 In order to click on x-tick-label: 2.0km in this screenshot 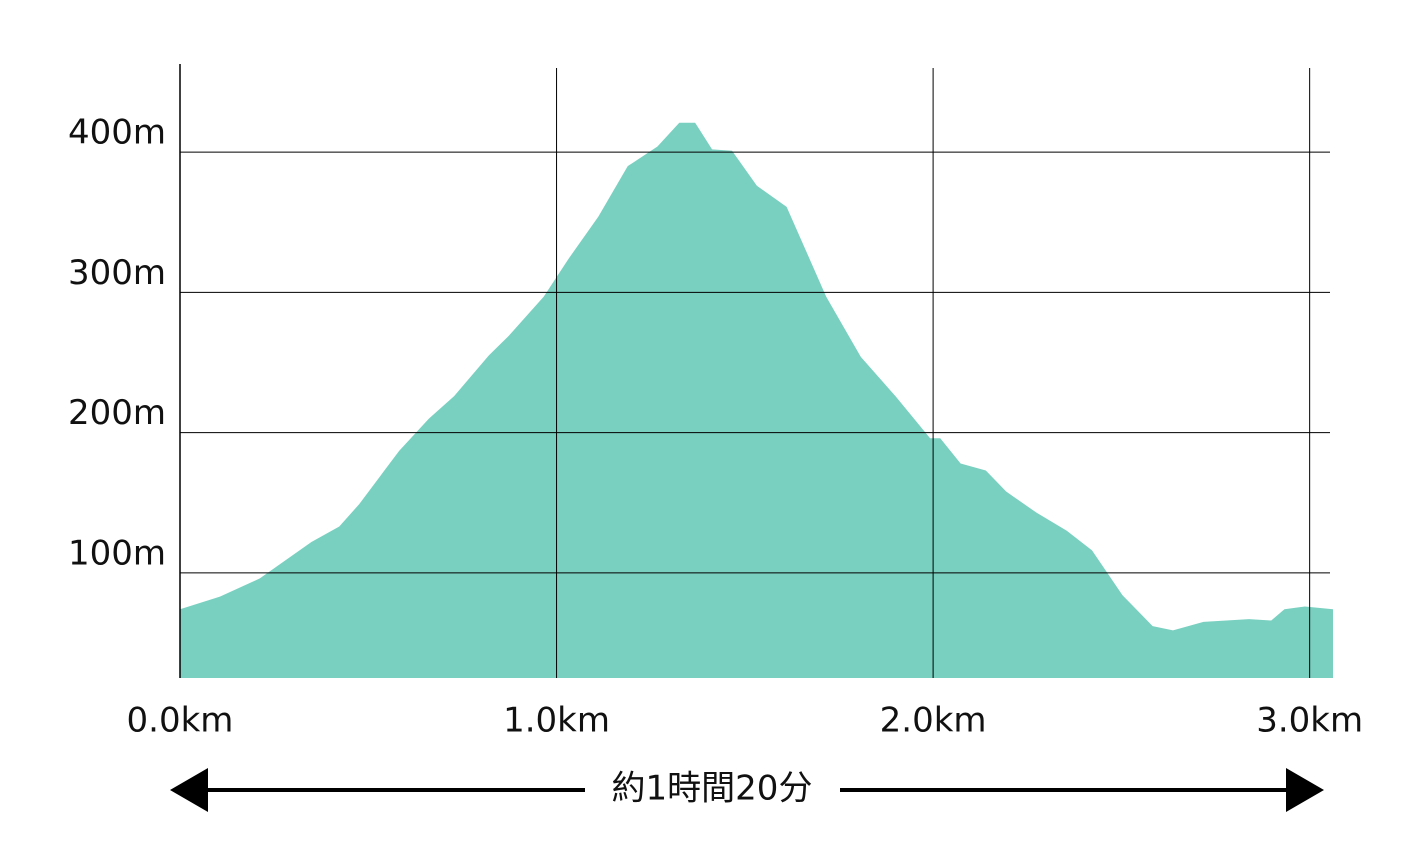, I will do `click(933, 721)`.